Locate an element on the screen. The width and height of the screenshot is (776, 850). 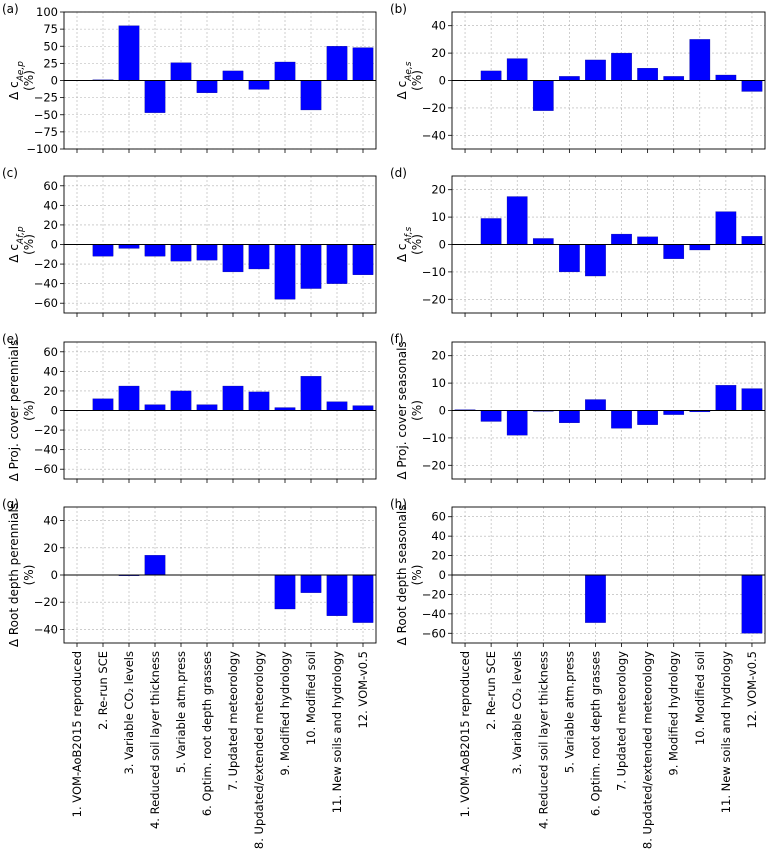
panel-label: (f) is located at coordinates (397, 339).